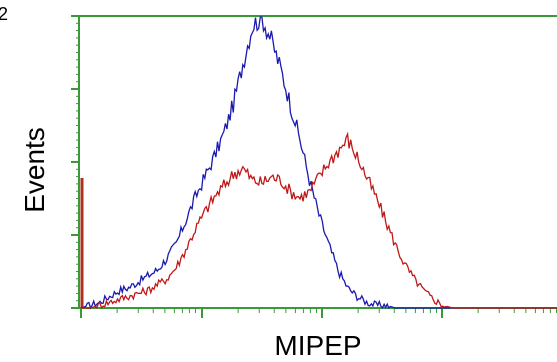 This screenshot has height=362, width=557. I want to click on y-axis-label: Events, so click(34, 170).